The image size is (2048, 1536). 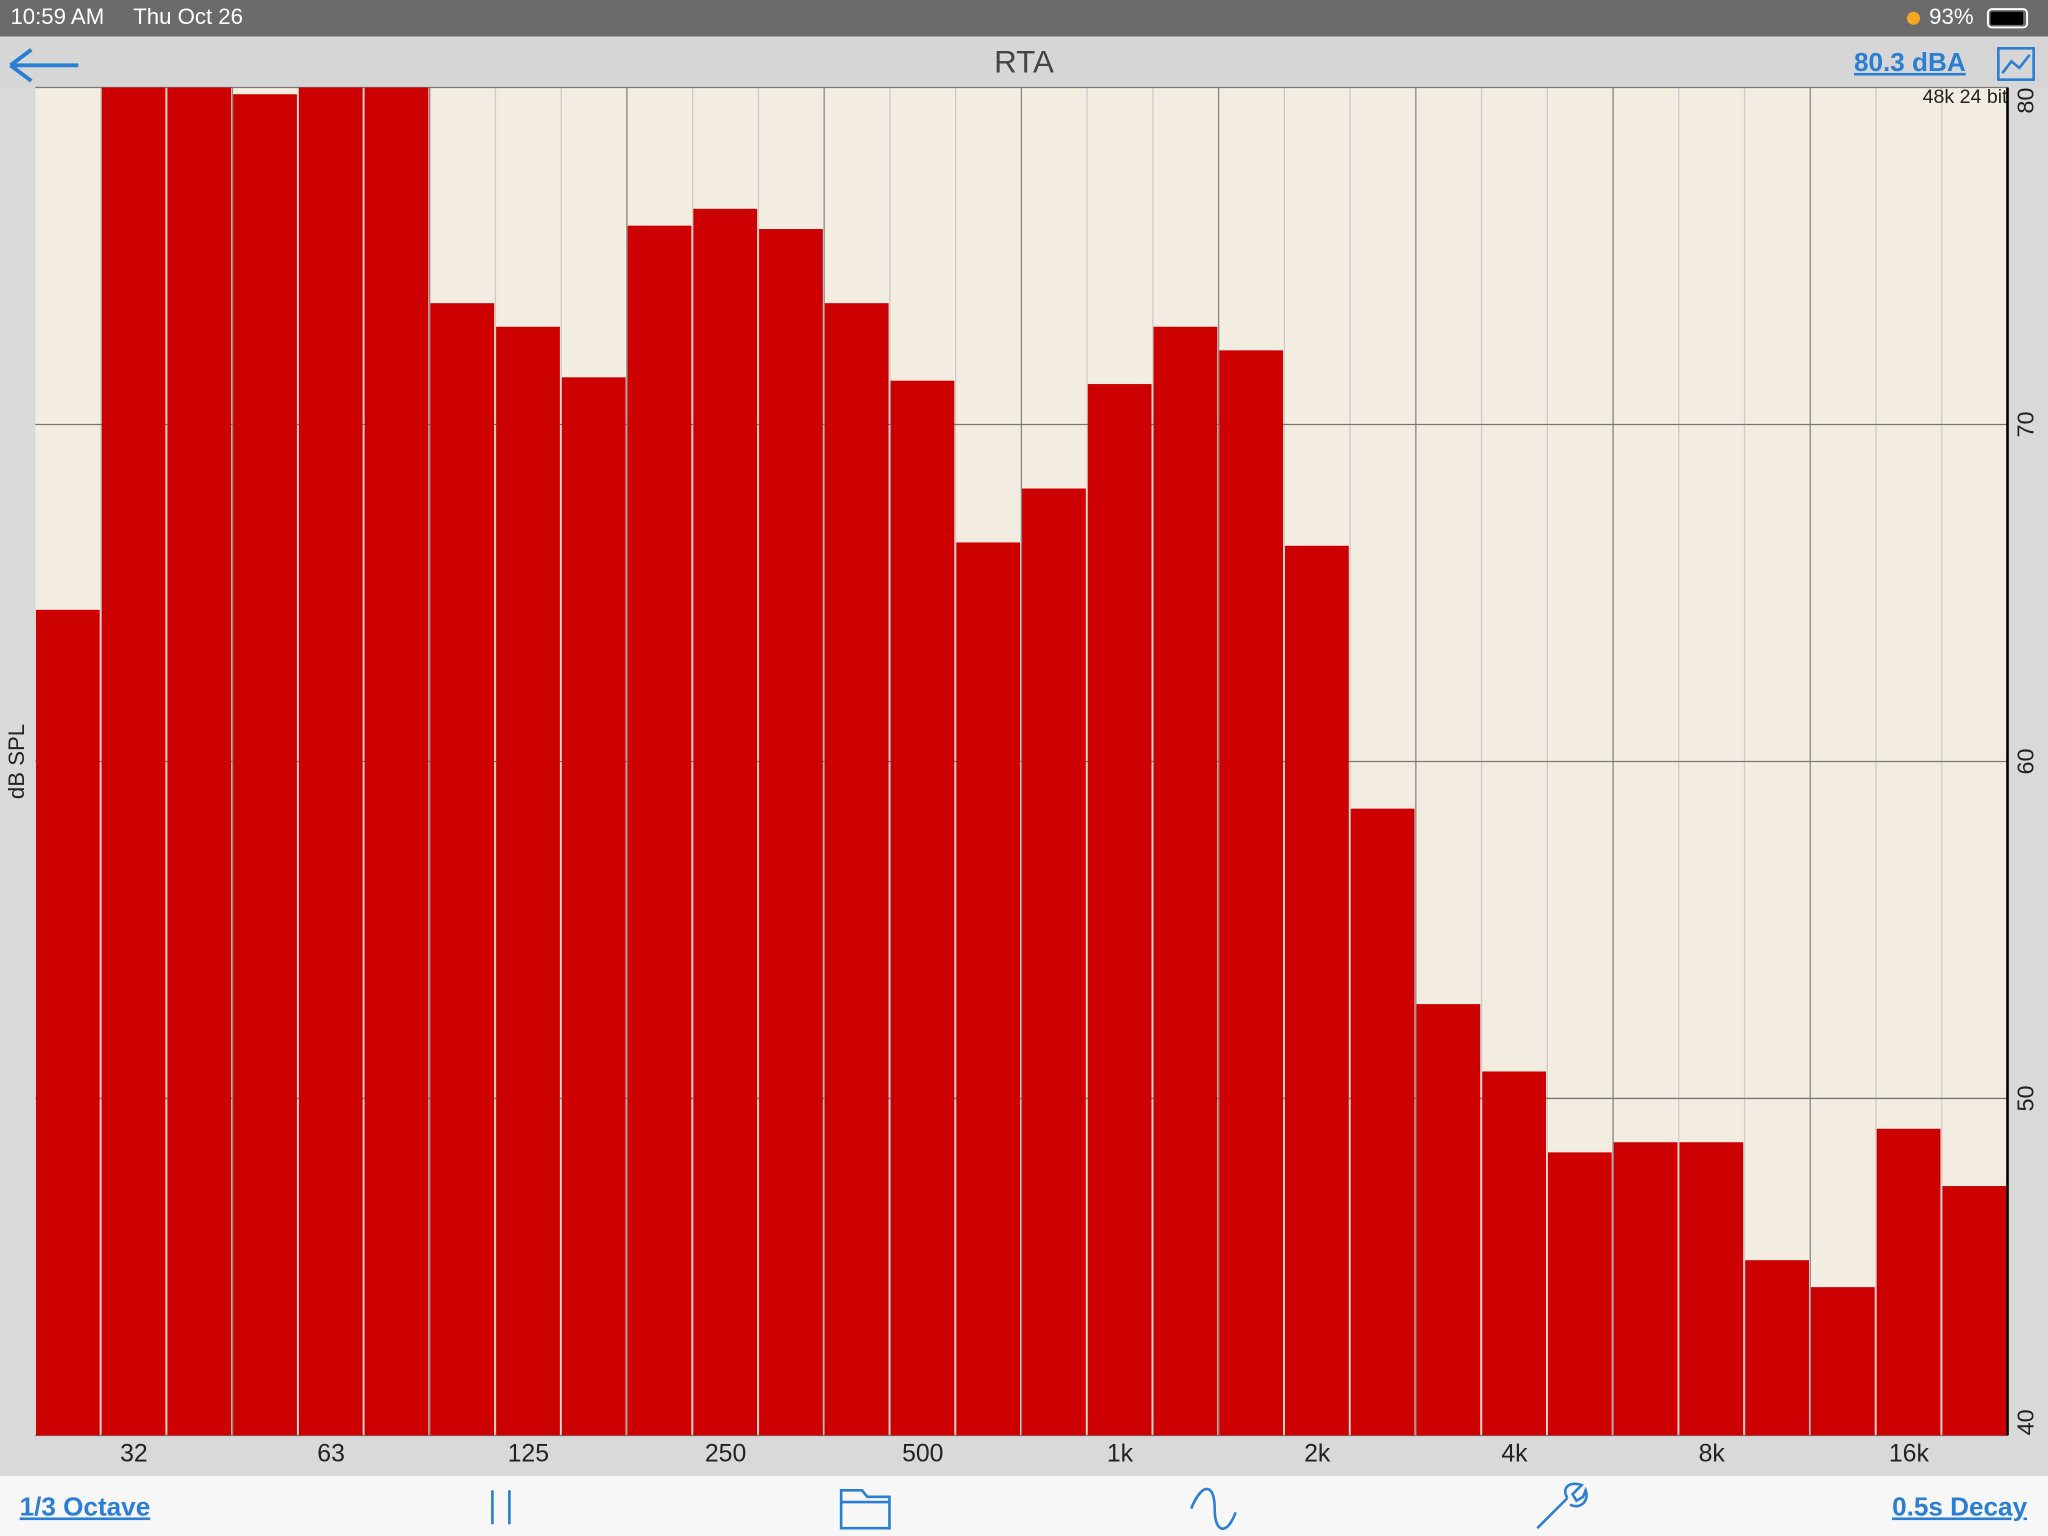 What do you see at coordinates (501, 1507) in the screenshot?
I see `pause-button` at bounding box center [501, 1507].